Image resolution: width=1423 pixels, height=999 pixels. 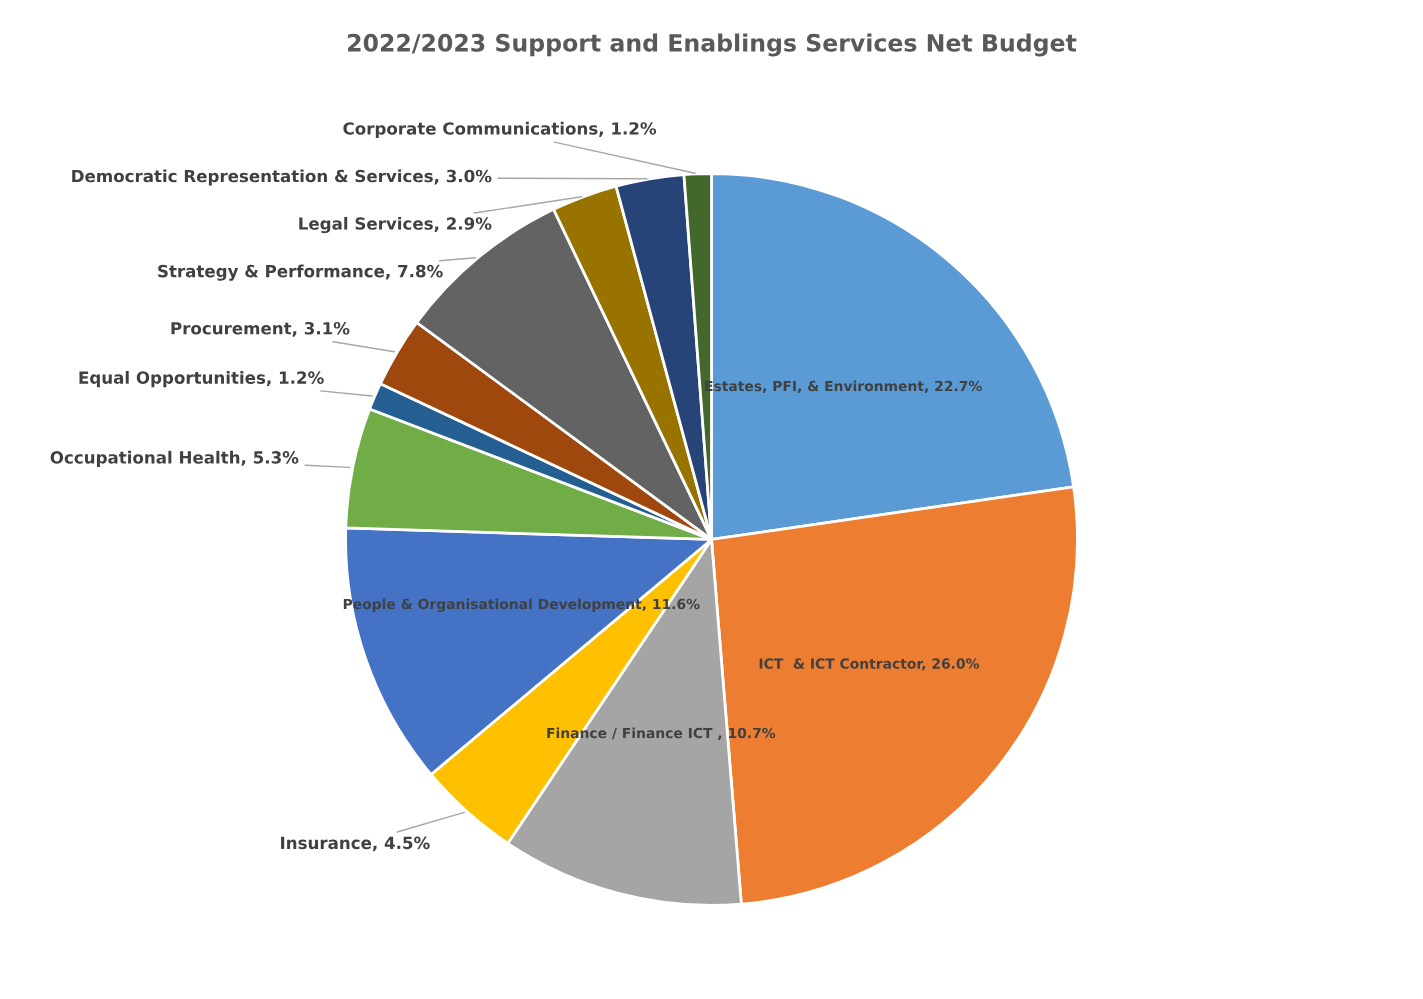 What do you see at coordinates (712, 45) in the screenshot?
I see `chart-title: 2022/2023 Support and Enablings Services Net Budget` at bounding box center [712, 45].